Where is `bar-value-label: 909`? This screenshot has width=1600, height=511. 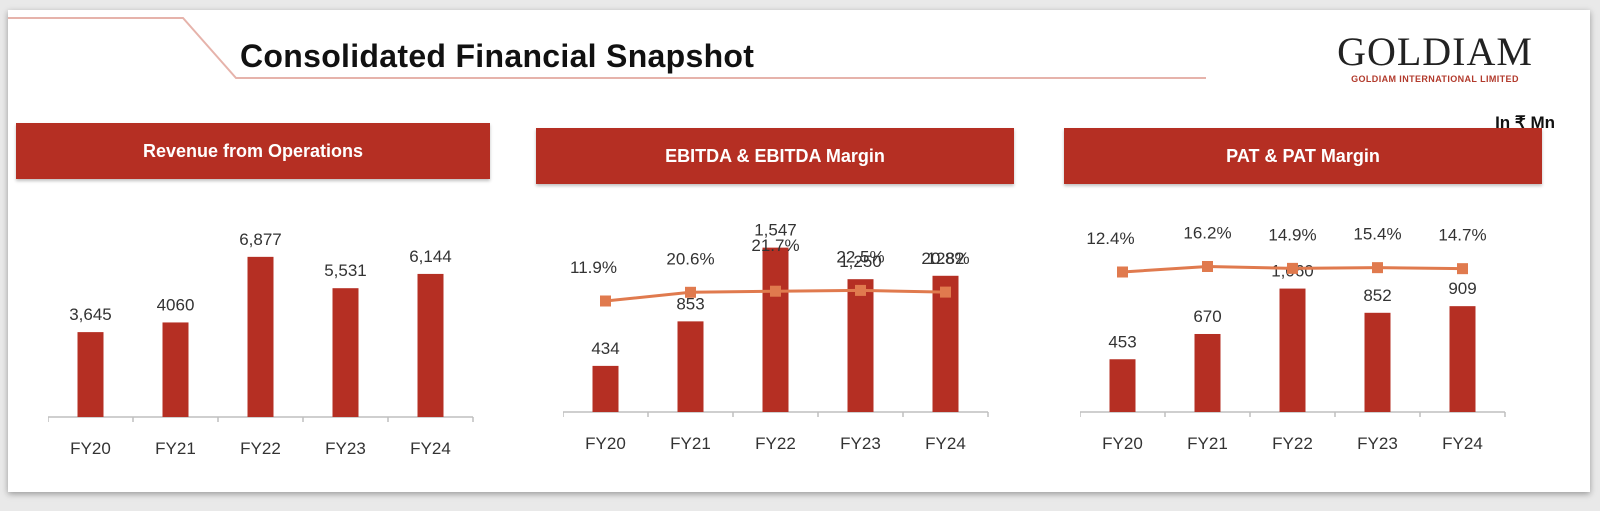 bar-value-label: 909 is located at coordinates (1462, 288).